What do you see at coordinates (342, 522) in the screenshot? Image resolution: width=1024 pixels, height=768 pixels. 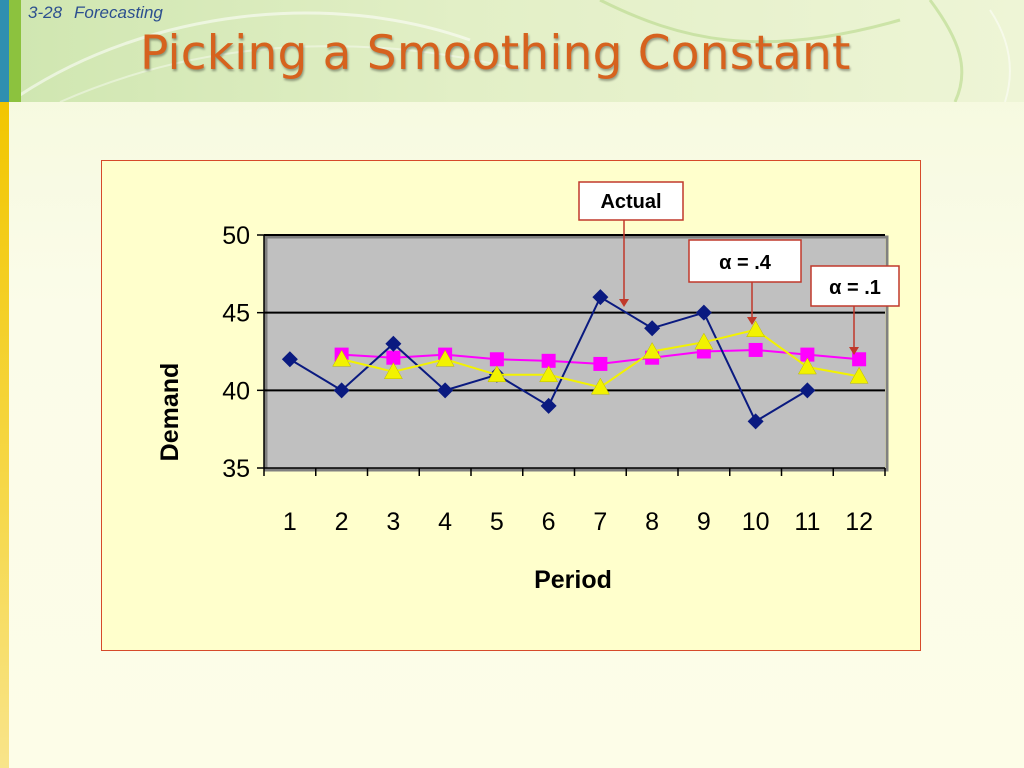 I see `x-tick-label: 2` at bounding box center [342, 522].